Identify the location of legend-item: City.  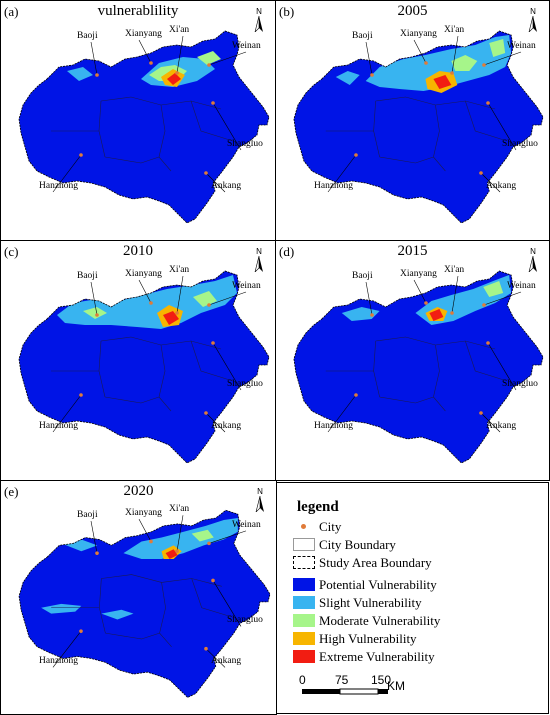
(317, 526).